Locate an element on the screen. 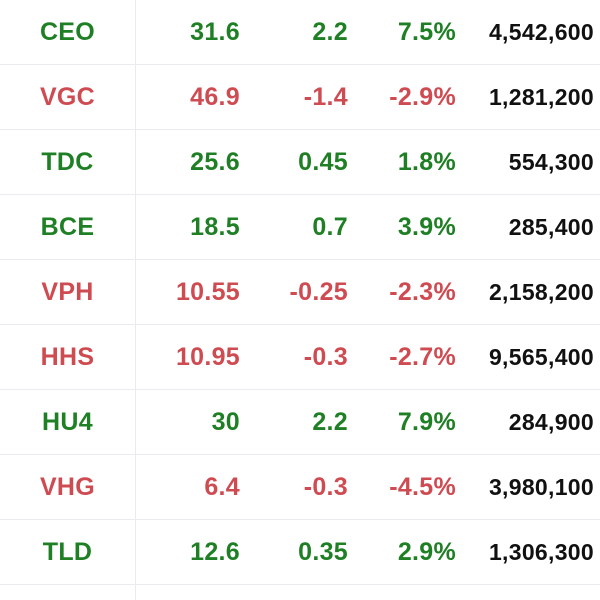  stock-change: -1.4 is located at coordinates (325, 96).